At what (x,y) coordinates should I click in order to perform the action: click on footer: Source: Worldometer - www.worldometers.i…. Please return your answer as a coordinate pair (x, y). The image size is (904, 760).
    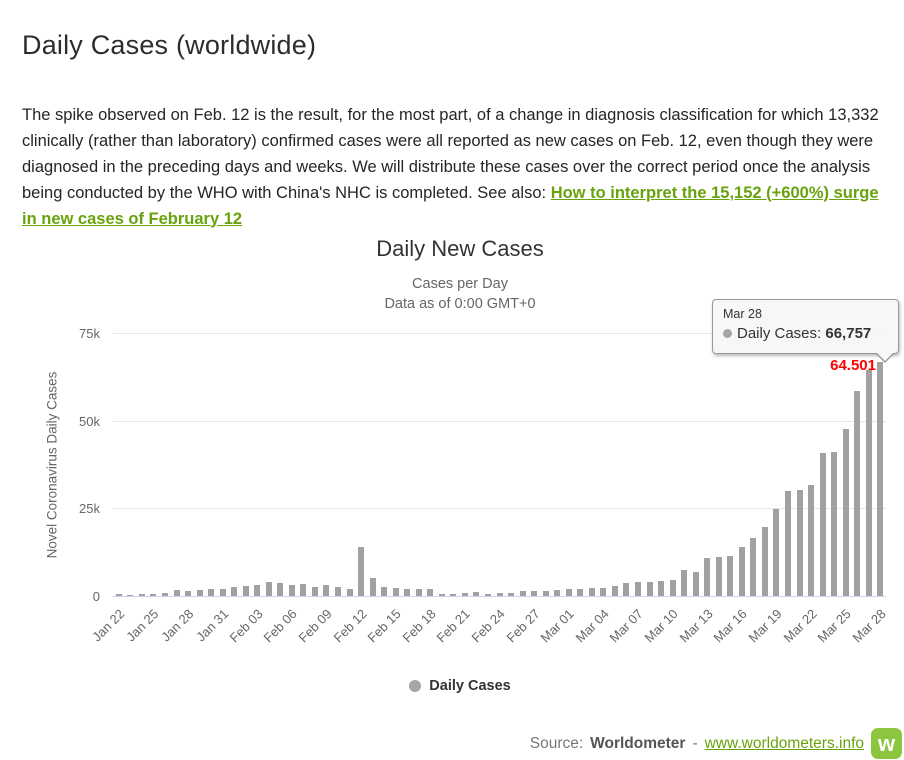
    Looking at the image, I should click on (451, 743).